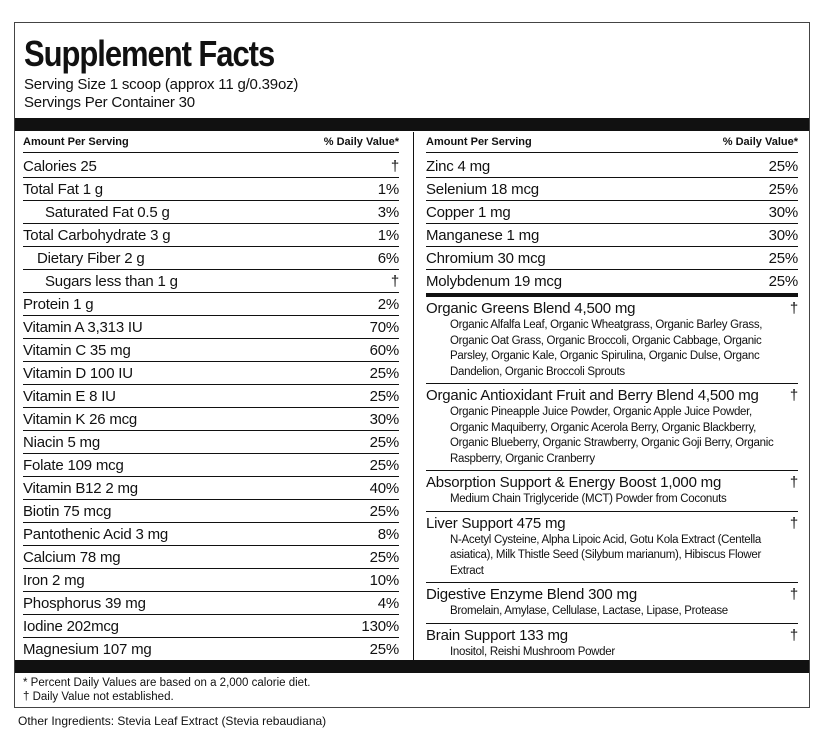 This screenshot has height=750, width=825. Describe the element at coordinates (612, 524) in the screenshot. I see `blend-header: Liver Support 475 mg †` at that location.